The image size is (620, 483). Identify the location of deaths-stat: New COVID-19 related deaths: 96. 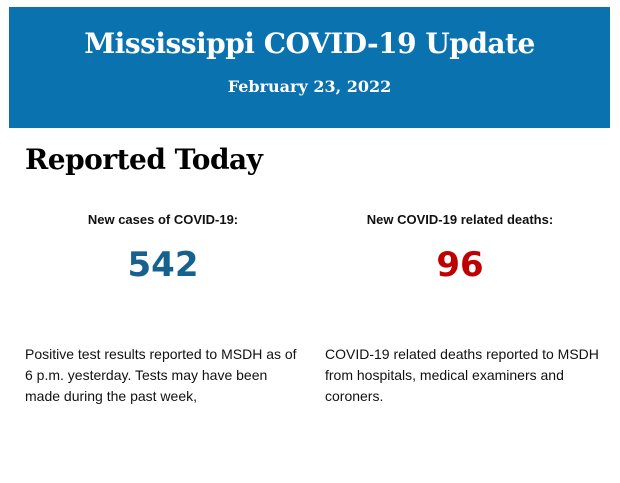
(460, 248).